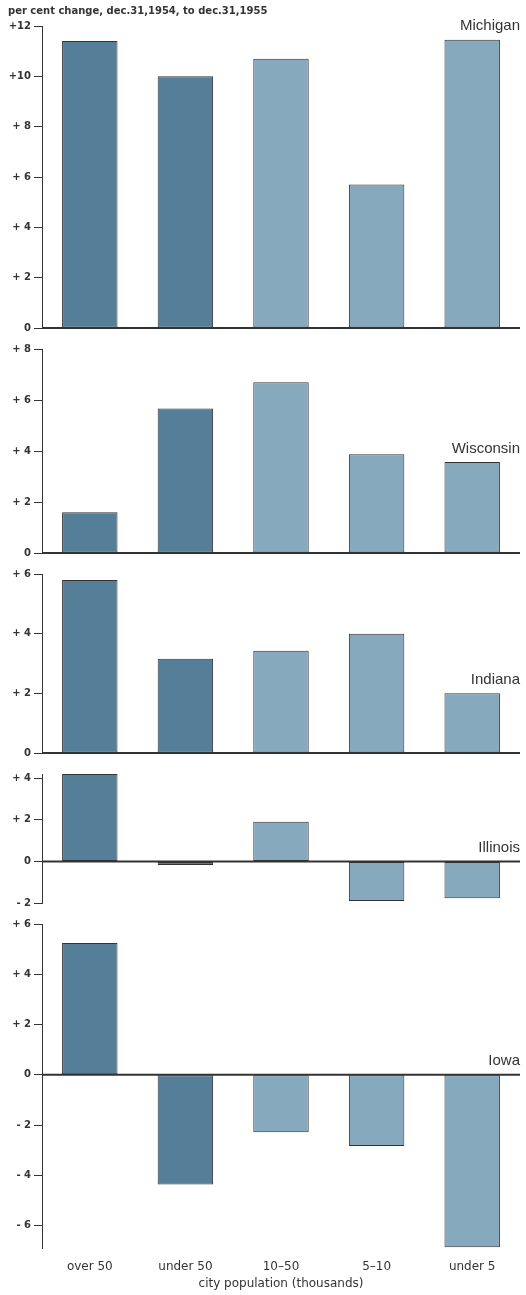 The width and height of the screenshot is (526, 1295). Describe the element at coordinates (20, 75) in the screenshot. I see `y-tick-label: +10` at that location.